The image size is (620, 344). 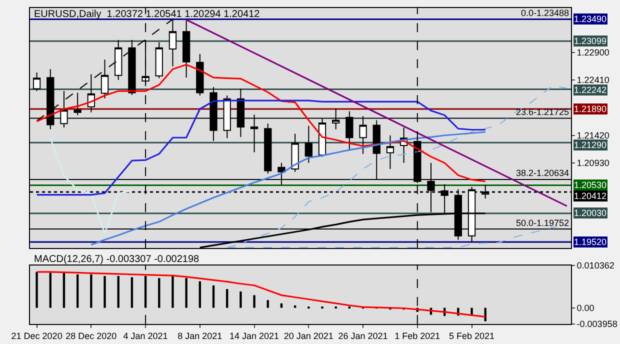 I want to click on chart-title: EURUSD,Daily 1.20372 1.20541 1.20294 1.20412, so click(x=147, y=14).